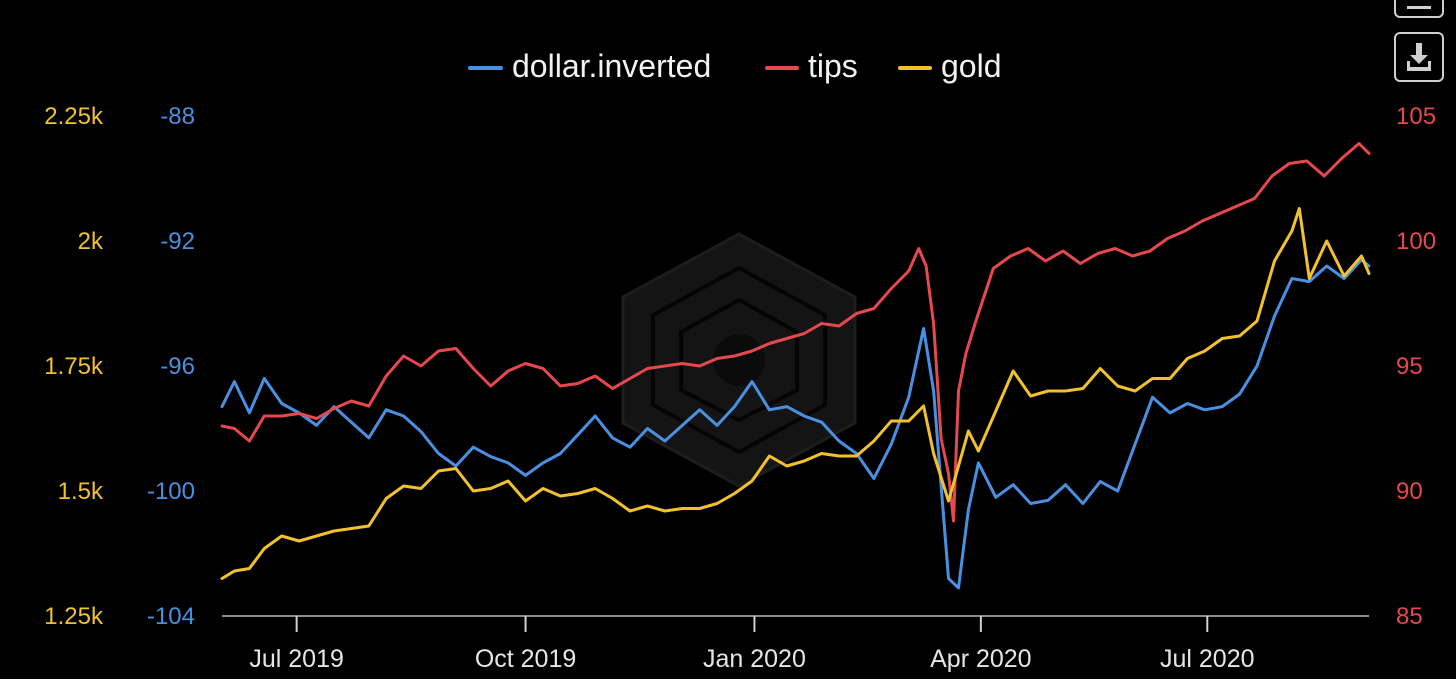 The height and width of the screenshot is (679, 1456). I want to click on y-tick-label-dollar-inverted: -92, so click(177, 241).